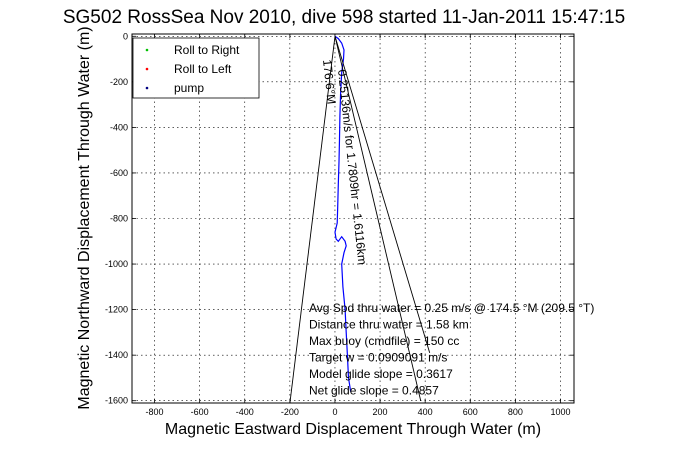 Image resolution: width=681 pixels, height=454 pixels. What do you see at coordinates (200, 412) in the screenshot?
I see `x-tick-label: -600` at bounding box center [200, 412].